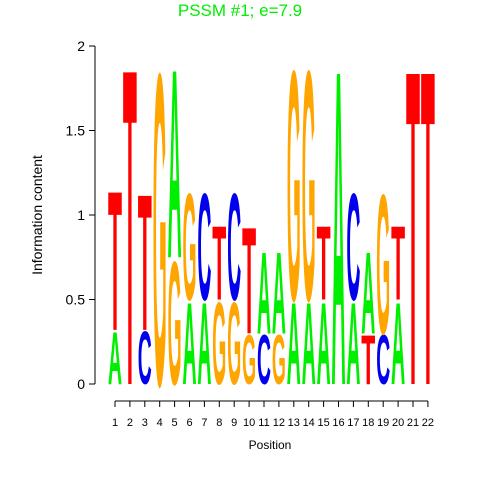  I want to click on y-tick-label: 1, so click(81, 215).